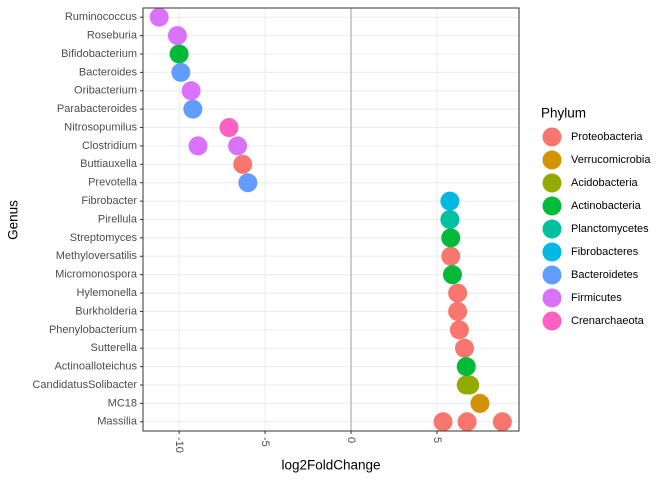  Describe the element at coordinates (605, 252) in the screenshot. I see `legend-label: Fibrobacteres` at that location.